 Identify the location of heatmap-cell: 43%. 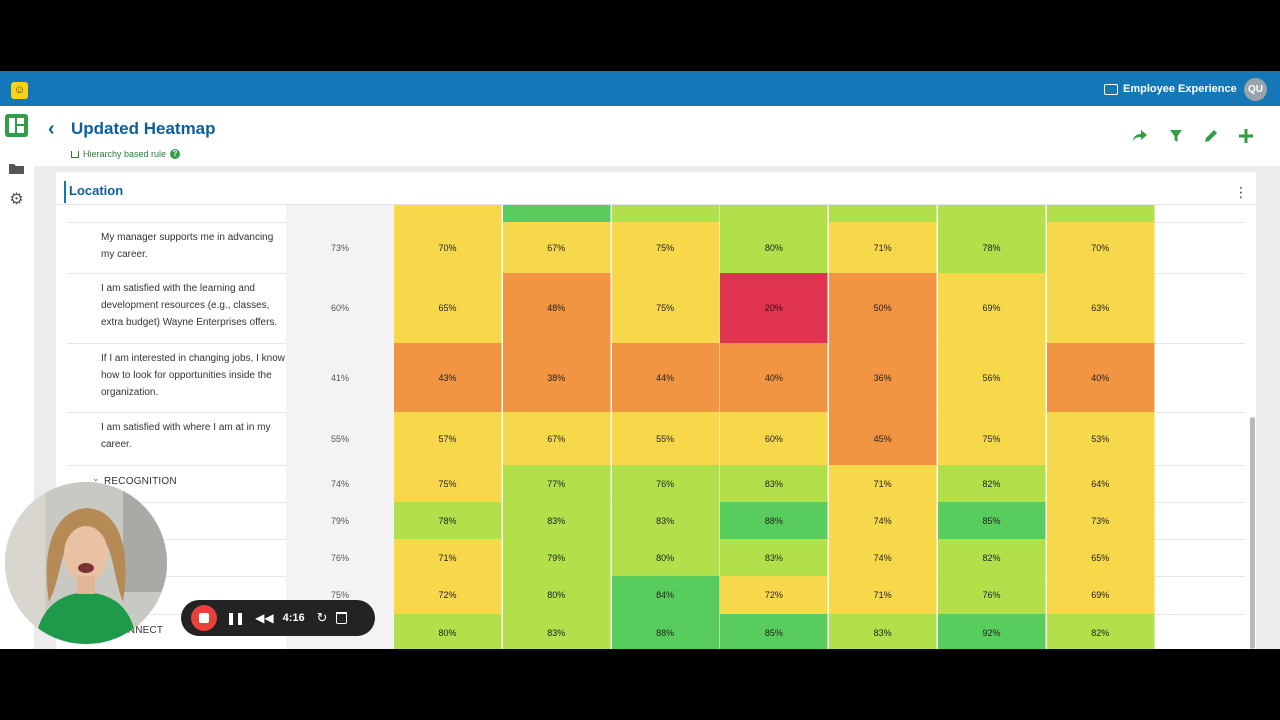
(448, 377).